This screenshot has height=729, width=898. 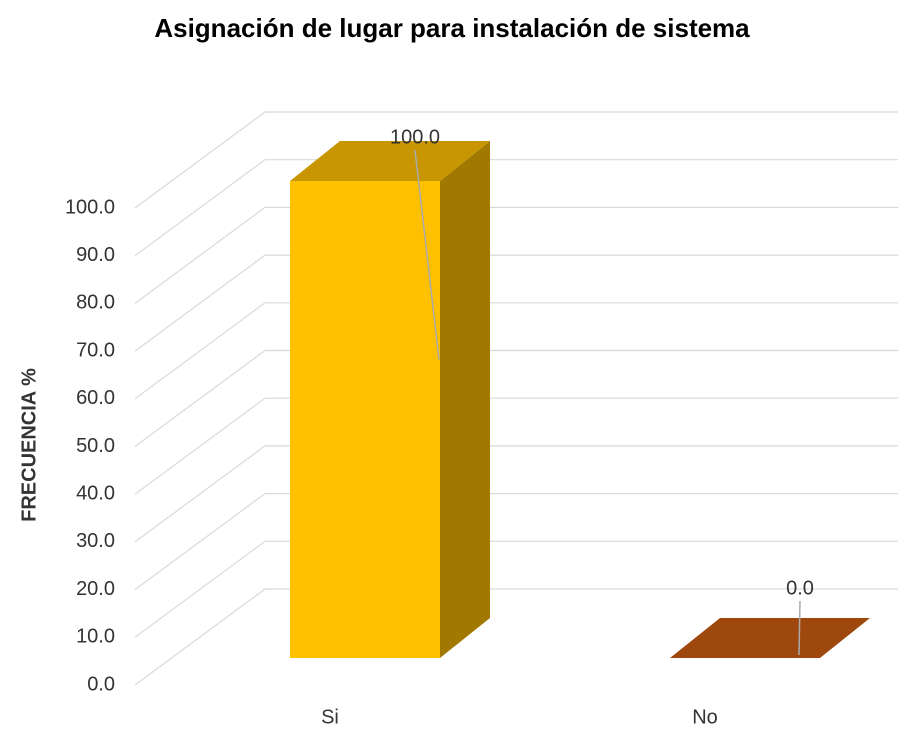 I want to click on y-tick-label: 80.0, so click(x=95, y=303).